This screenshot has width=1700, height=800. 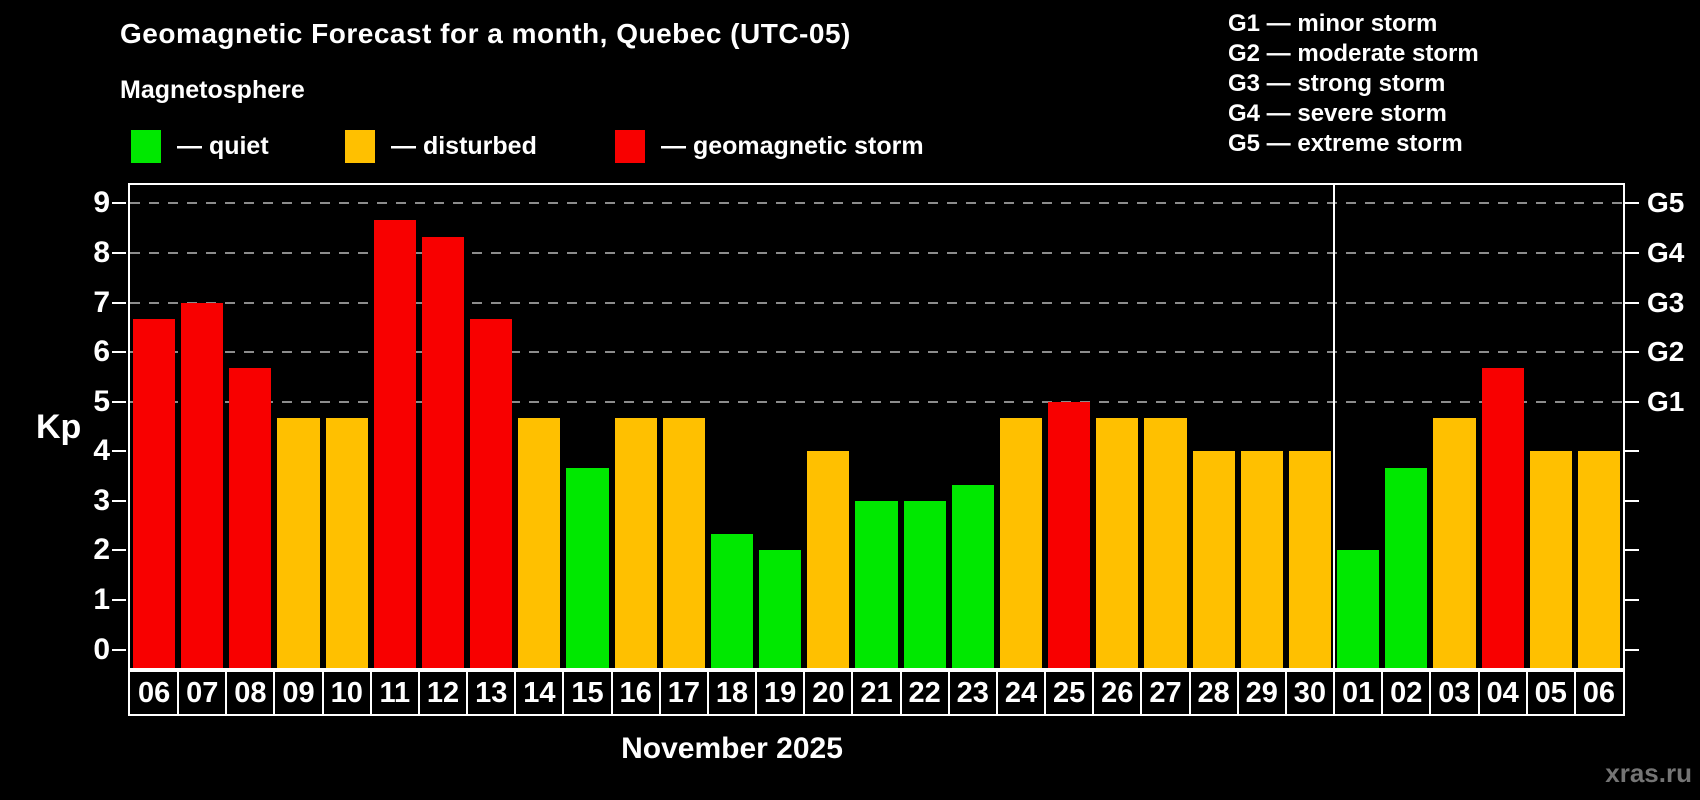 I want to click on date-cell-label-10: 16, so click(x=635, y=693).